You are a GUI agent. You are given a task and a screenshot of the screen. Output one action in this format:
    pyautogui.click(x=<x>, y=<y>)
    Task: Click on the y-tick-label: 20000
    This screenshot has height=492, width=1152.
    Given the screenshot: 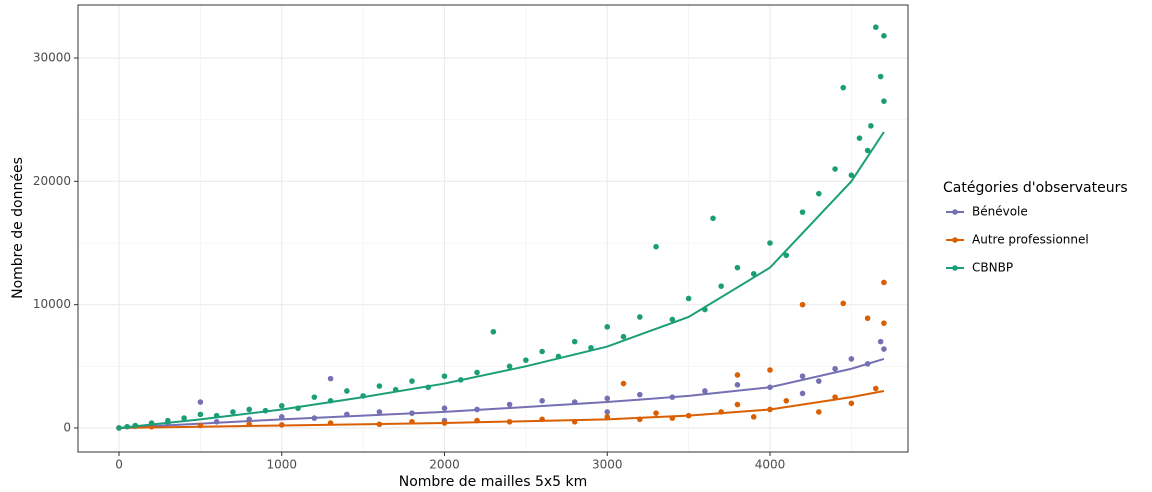 What is the action you would take?
    pyautogui.click(x=52, y=181)
    